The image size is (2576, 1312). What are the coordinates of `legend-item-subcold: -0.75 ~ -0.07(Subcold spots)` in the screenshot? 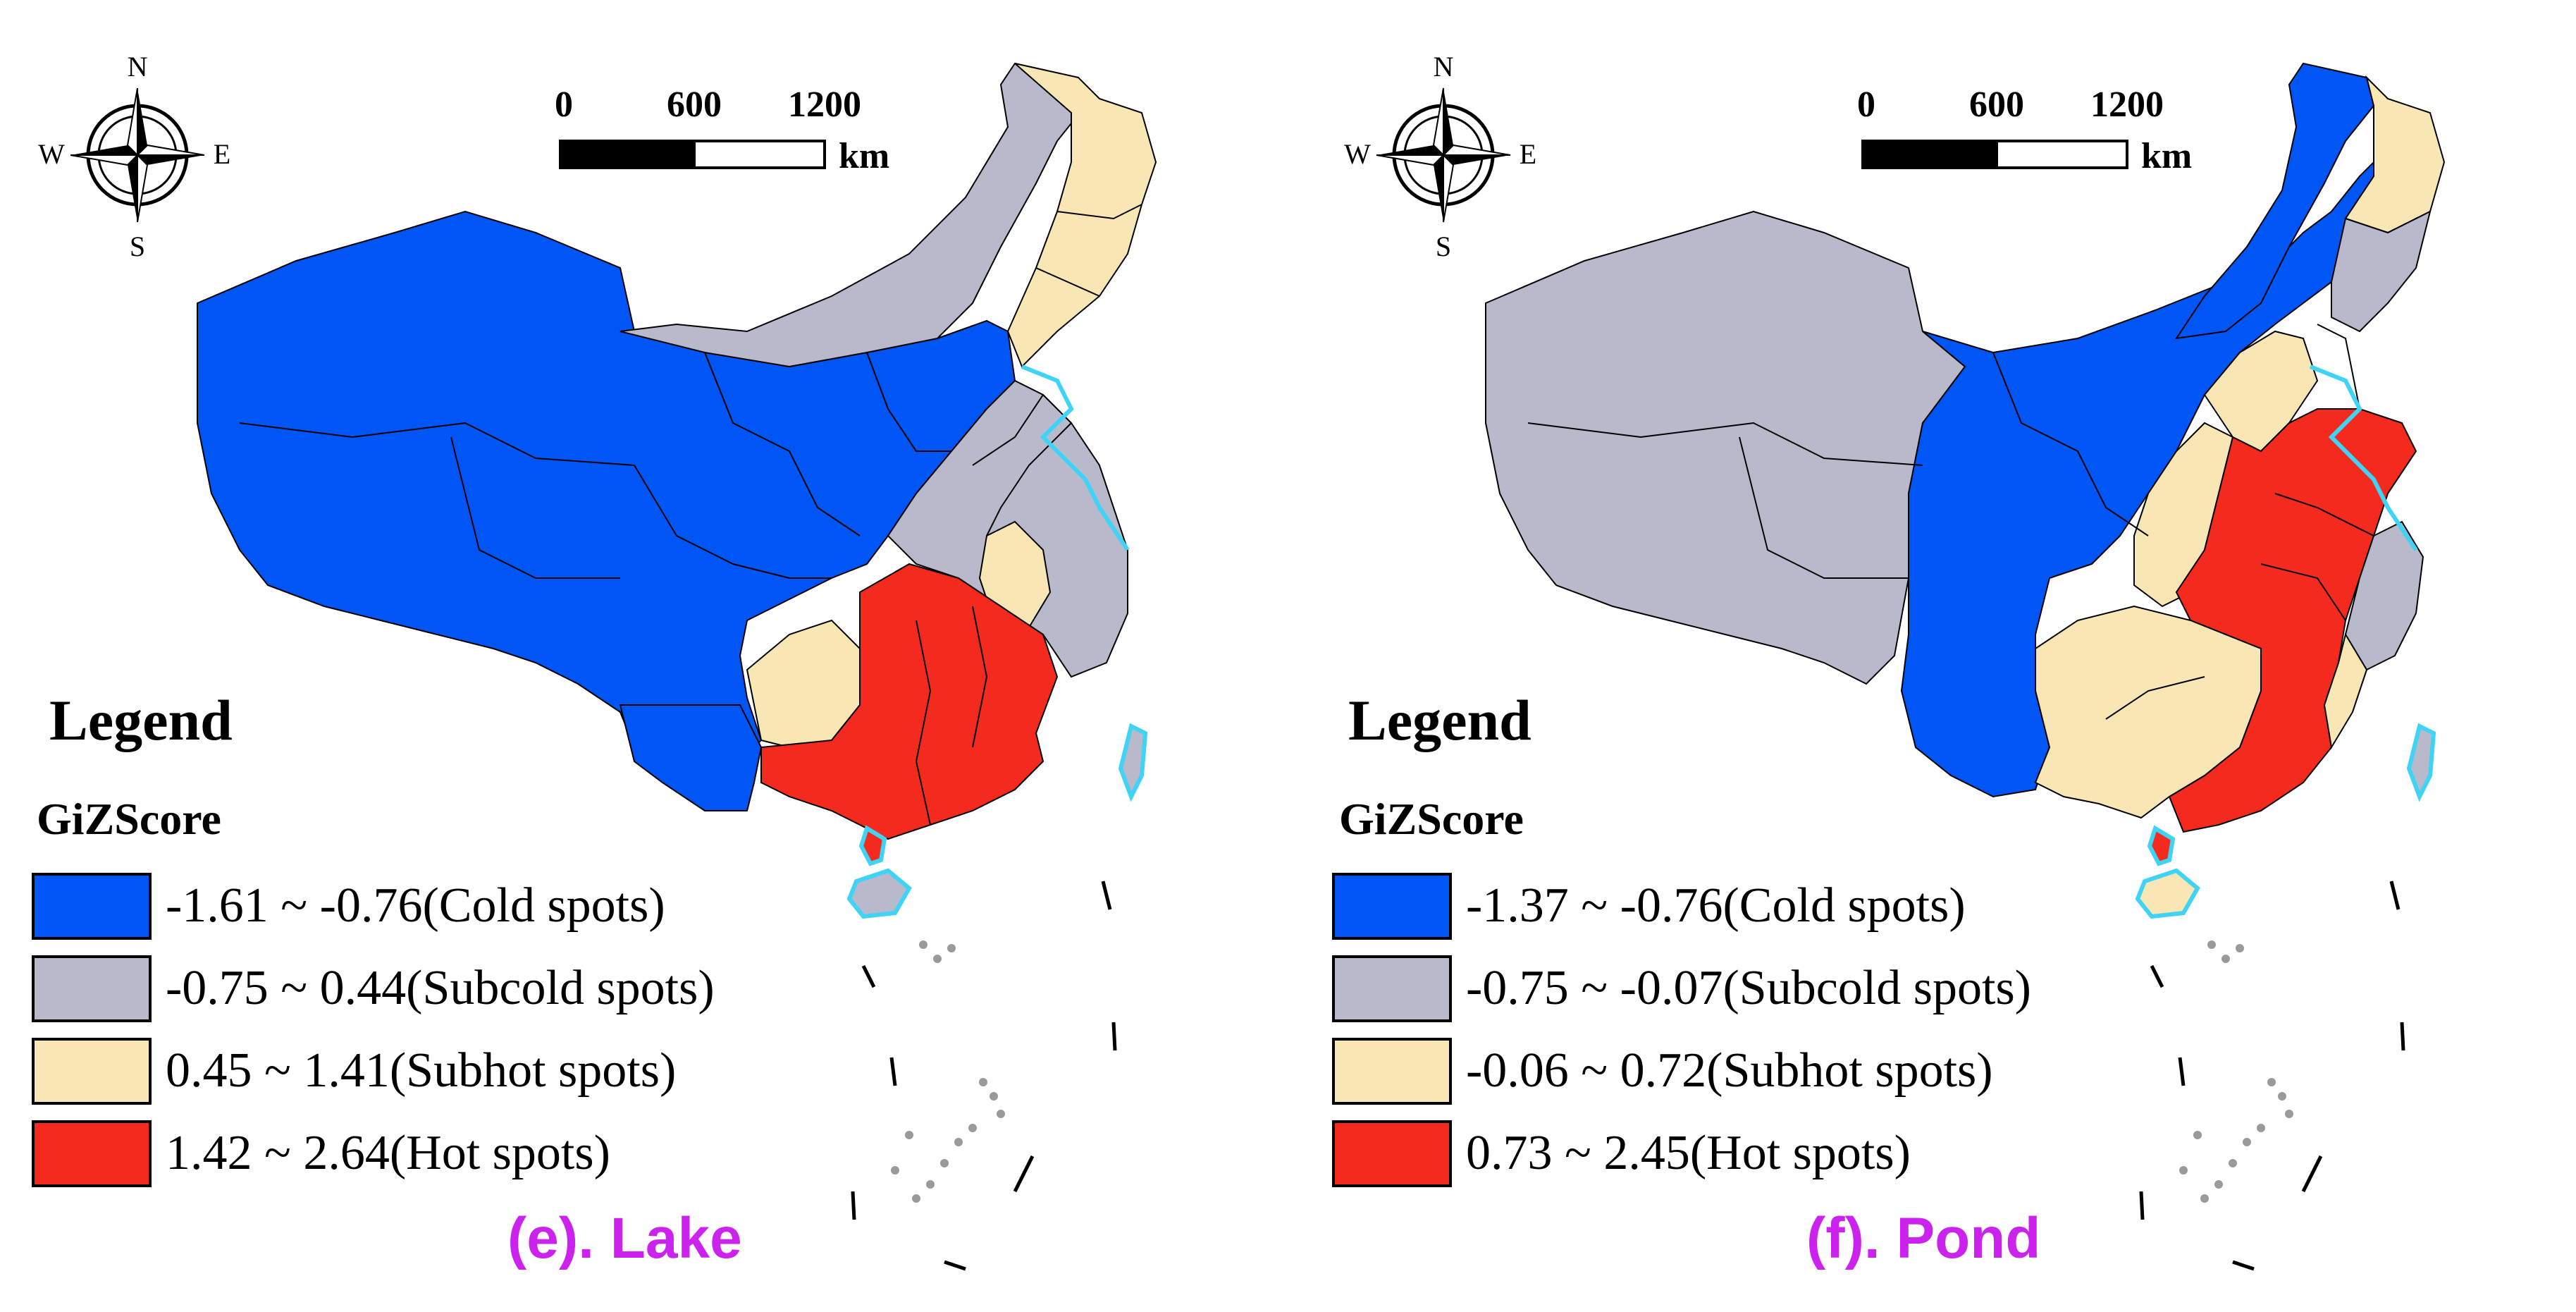 It's located at (1681, 988).